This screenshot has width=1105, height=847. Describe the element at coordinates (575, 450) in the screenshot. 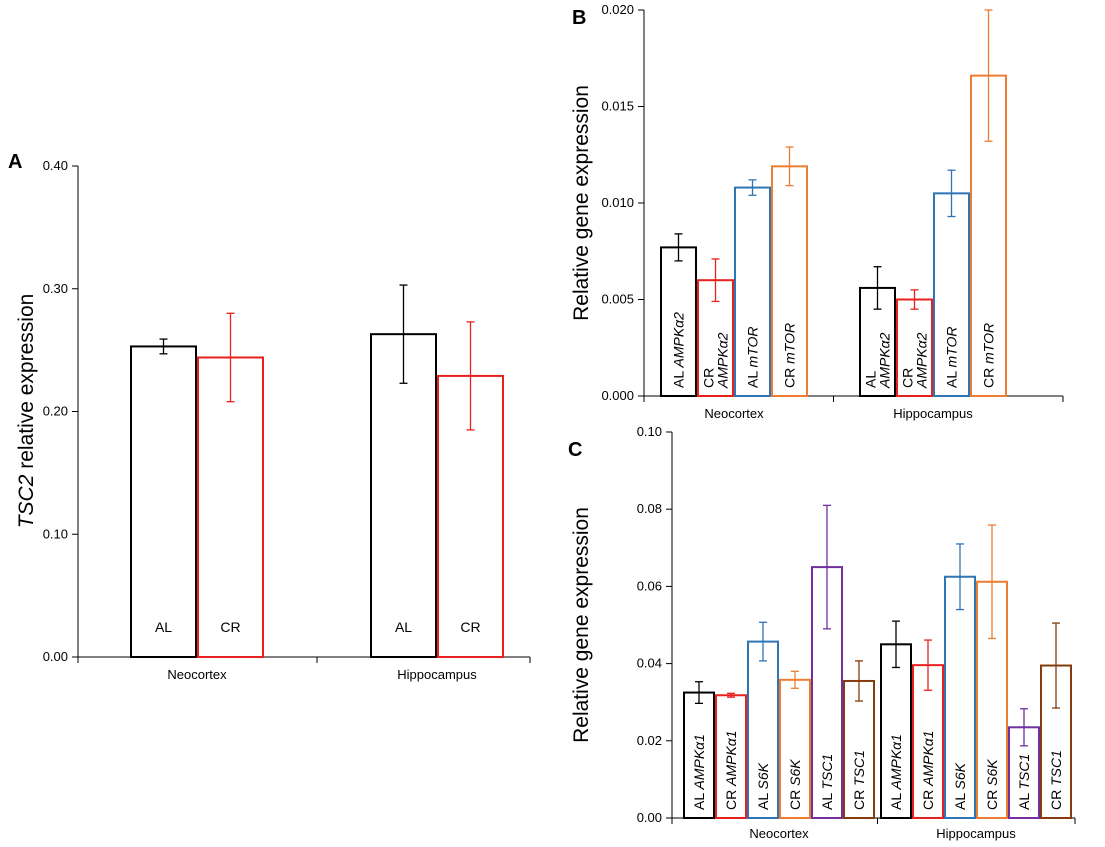

I see `panel-label-c: C` at that location.